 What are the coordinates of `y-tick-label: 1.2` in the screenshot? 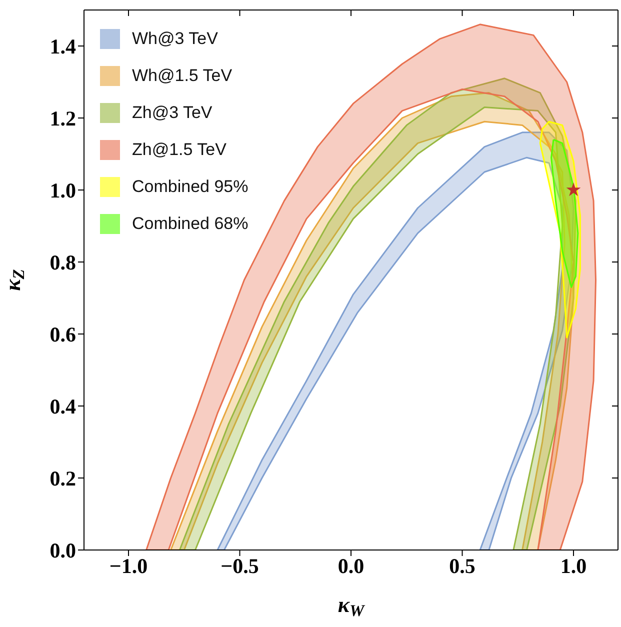 It's located at (63, 118).